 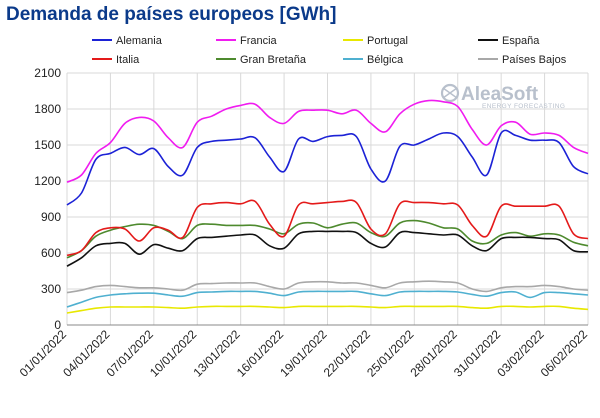 I want to click on y-tick-label-0: 0, so click(x=57, y=325).